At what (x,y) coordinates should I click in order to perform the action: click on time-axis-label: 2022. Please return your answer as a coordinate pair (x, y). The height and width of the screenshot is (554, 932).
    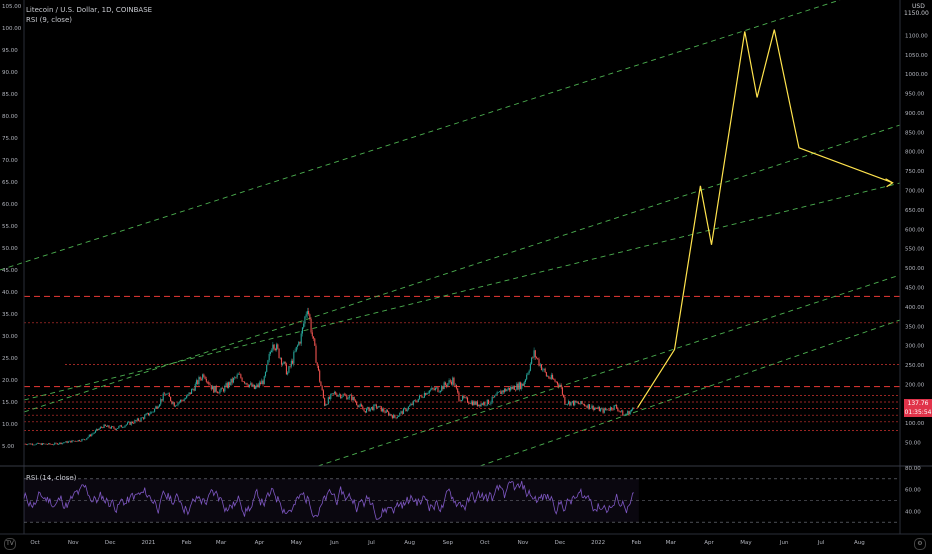
    Looking at the image, I should click on (598, 543).